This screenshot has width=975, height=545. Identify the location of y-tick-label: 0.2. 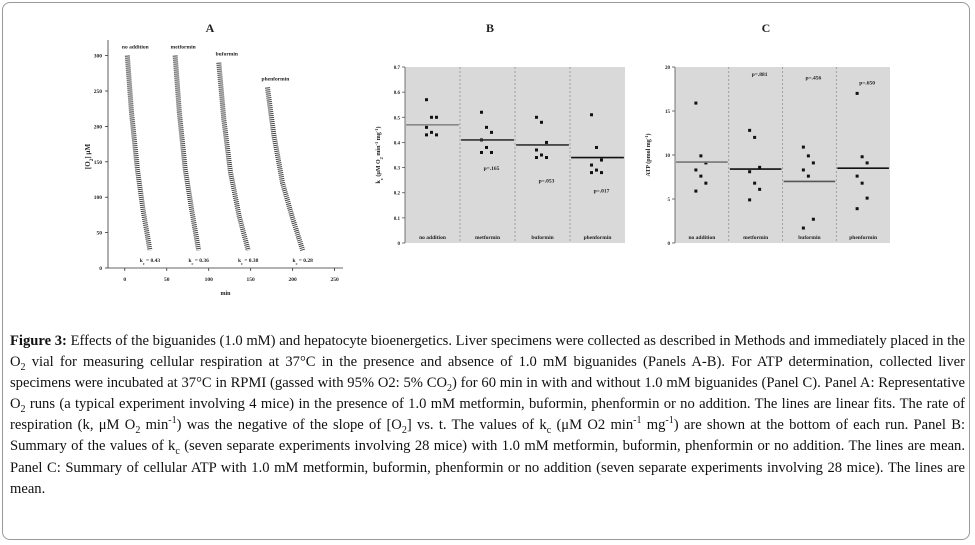
(397, 194).